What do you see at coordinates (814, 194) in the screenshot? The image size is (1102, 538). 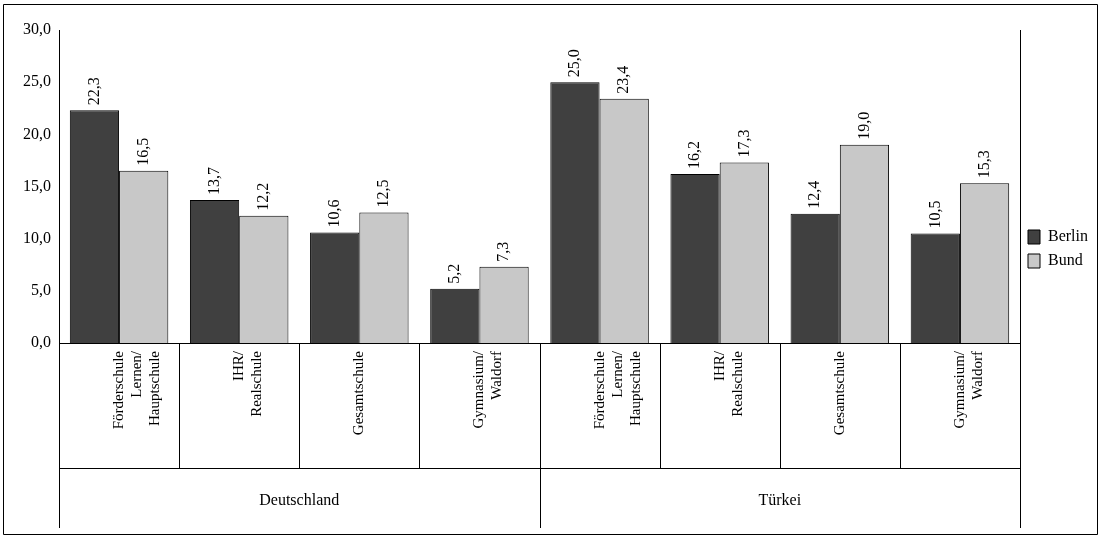 I see `data-label: 12,4` at bounding box center [814, 194].